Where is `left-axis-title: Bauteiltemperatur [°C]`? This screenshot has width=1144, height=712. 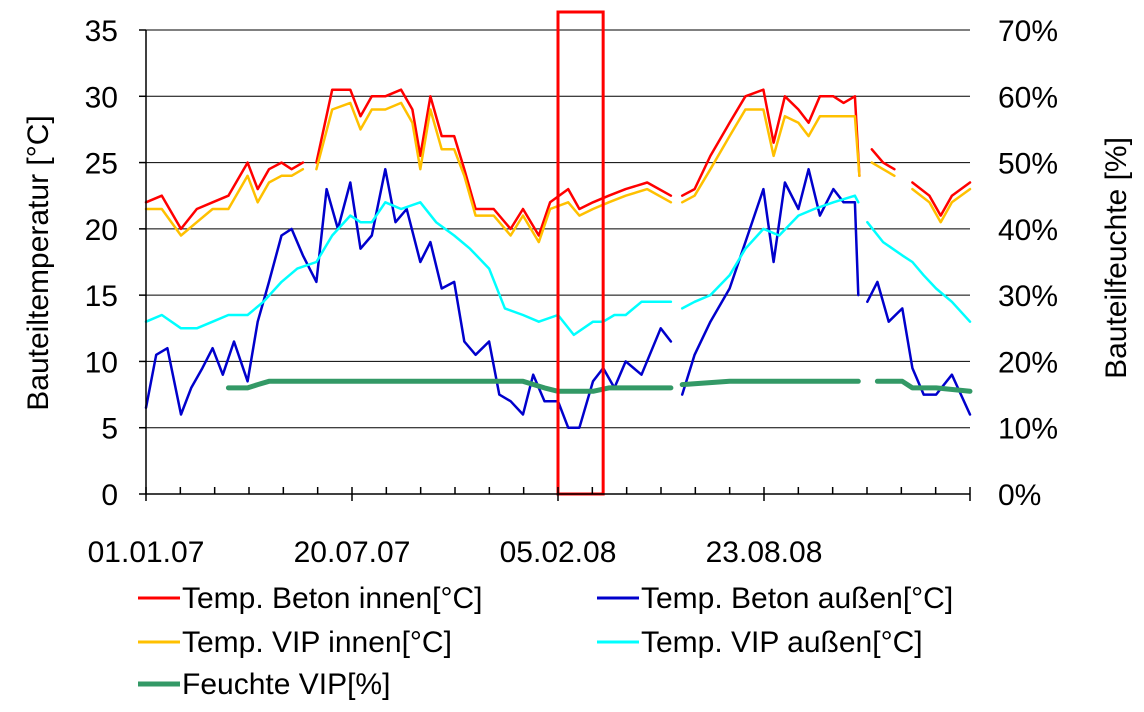
left-axis-title: Bauteiltemperatur [°C] is located at coordinates (38, 262).